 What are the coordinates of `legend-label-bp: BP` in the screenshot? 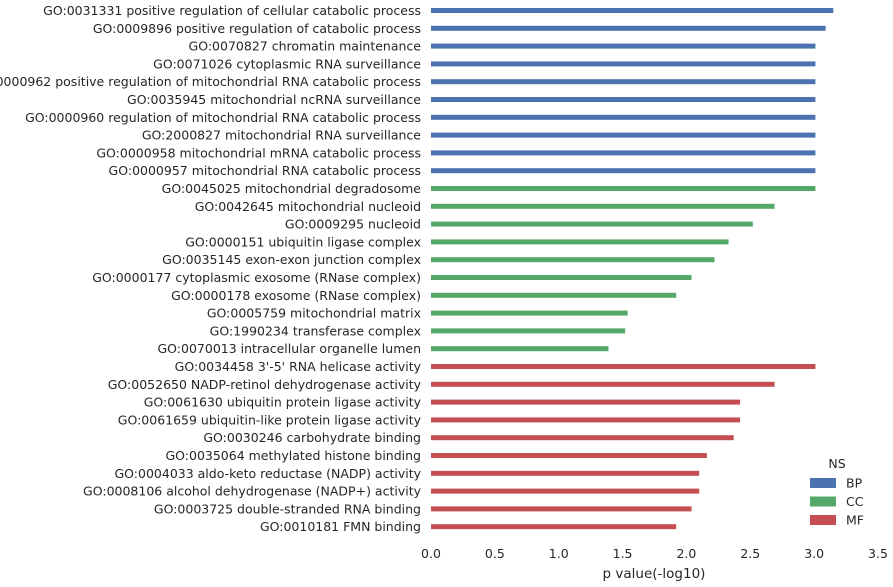 It's located at (854, 483).